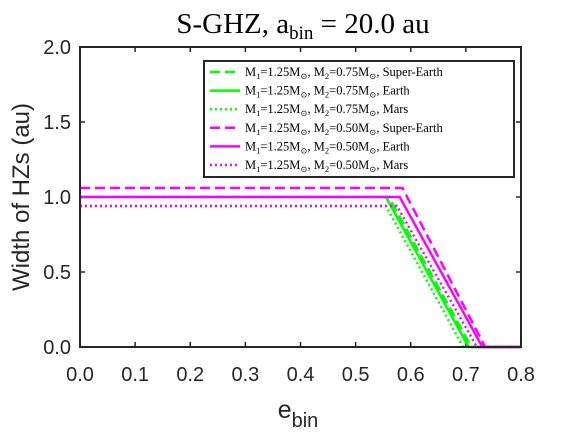  What do you see at coordinates (466, 375) in the screenshot?
I see `x-tick-label: 0.7` at bounding box center [466, 375].